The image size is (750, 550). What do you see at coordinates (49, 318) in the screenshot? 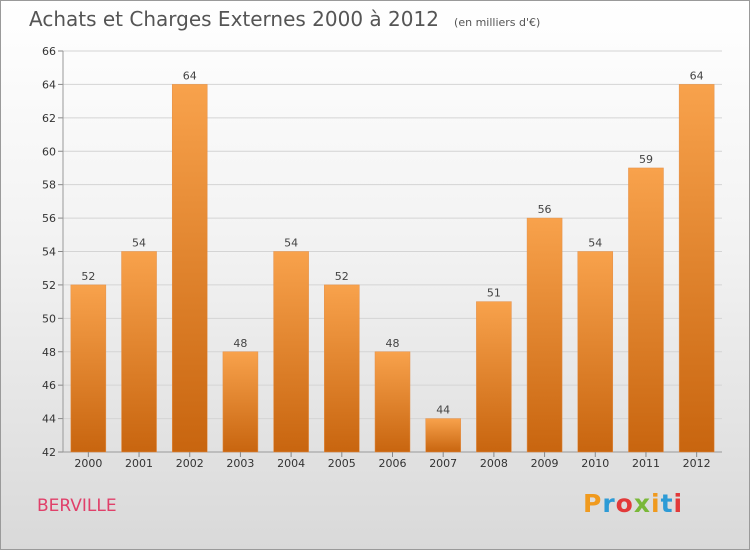
I see `y-tick-label: 50` at bounding box center [49, 318].